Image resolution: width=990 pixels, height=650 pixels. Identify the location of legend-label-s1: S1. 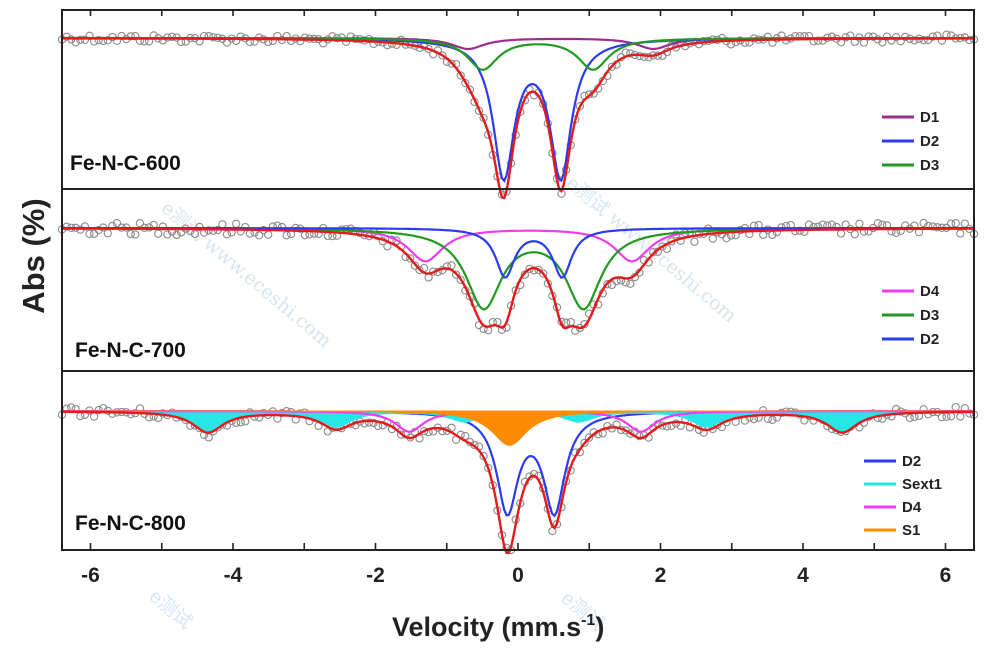
(911, 530).